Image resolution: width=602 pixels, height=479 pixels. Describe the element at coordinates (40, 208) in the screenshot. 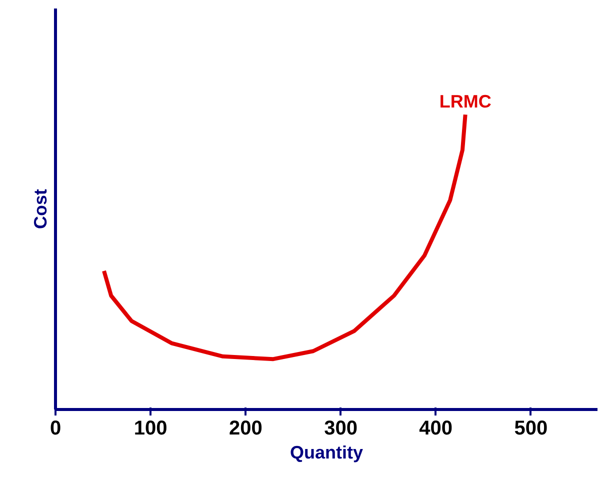

I see `y-axis-title: Cost` at that location.